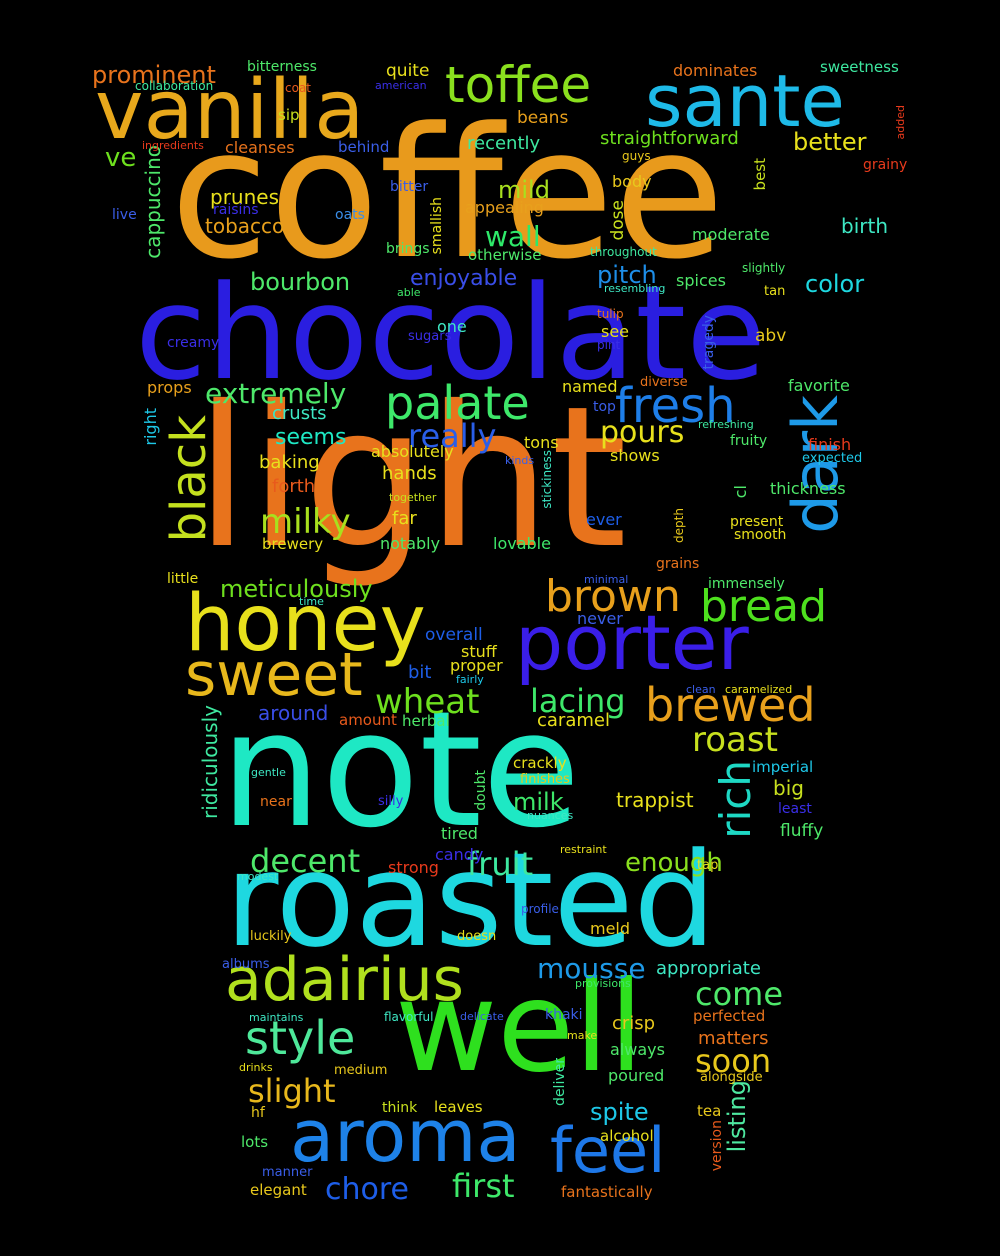  I want to click on word-around: around, so click(293, 713).